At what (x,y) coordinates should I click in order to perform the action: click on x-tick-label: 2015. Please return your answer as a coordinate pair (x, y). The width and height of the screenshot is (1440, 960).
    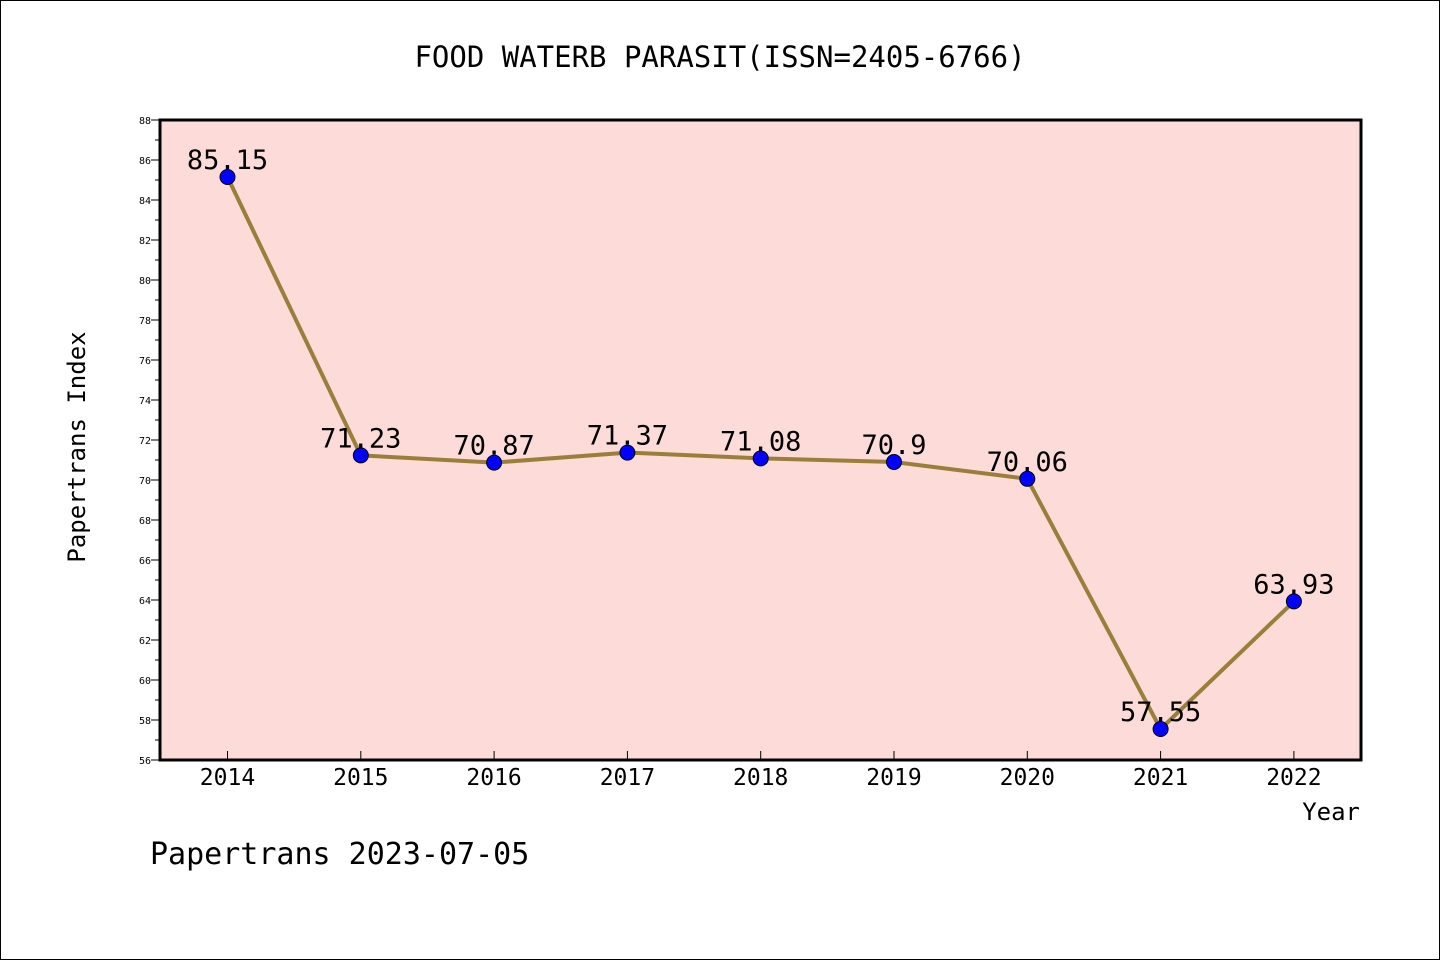
    Looking at the image, I should click on (360, 778).